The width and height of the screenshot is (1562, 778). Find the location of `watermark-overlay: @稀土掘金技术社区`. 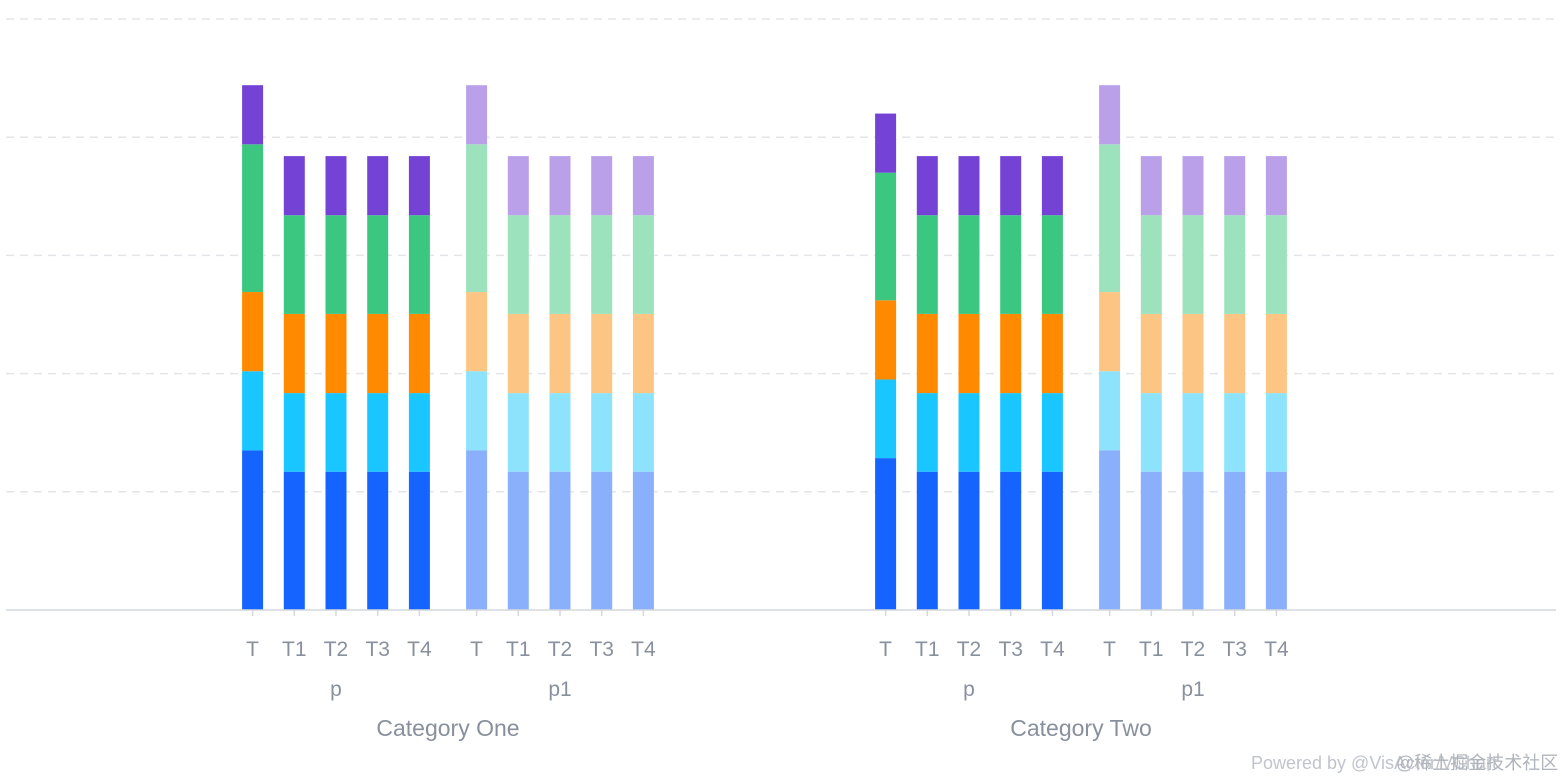

watermark-overlay: @稀土掘金技术社区 is located at coordinates (1477, 763).